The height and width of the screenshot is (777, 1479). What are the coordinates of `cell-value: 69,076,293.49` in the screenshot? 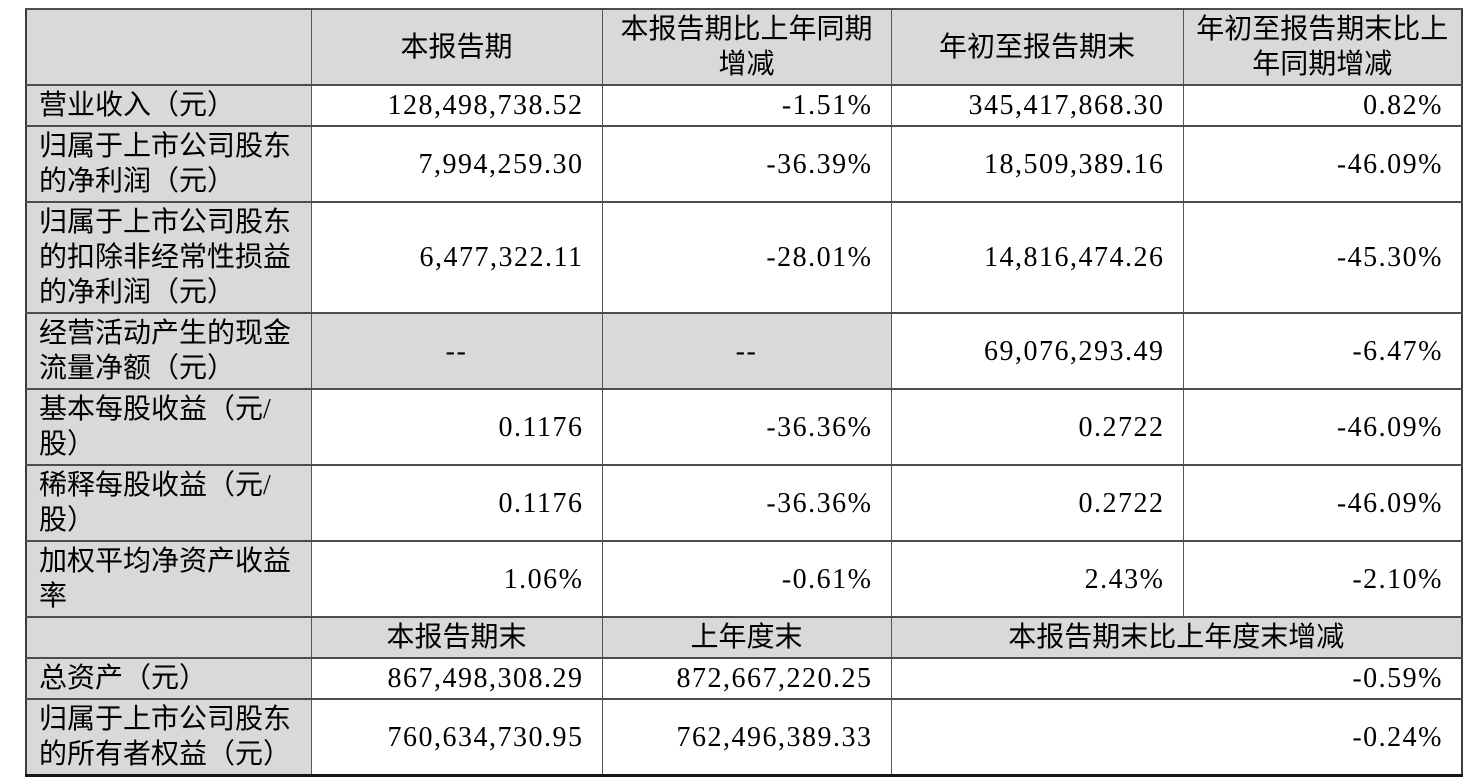 It's located at (1037, 351).